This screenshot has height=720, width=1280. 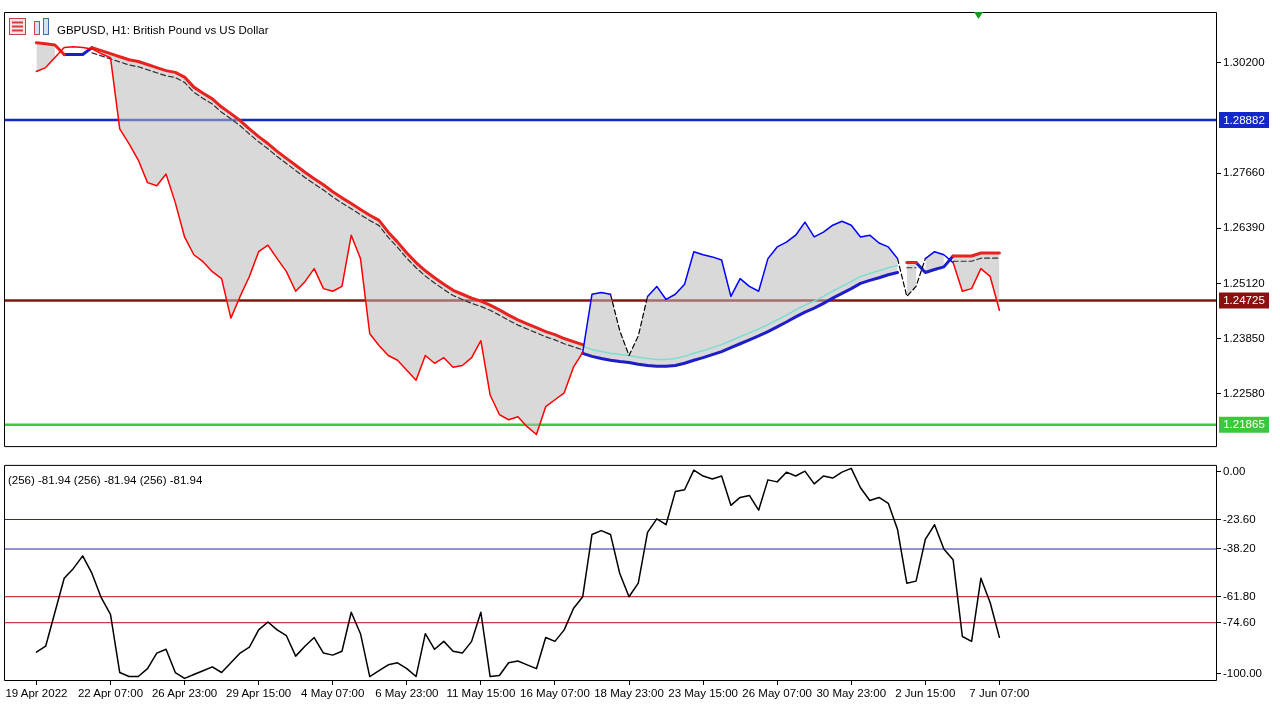 I want to click on y-tick-label: -100.00, so click(x=1243, y=673).